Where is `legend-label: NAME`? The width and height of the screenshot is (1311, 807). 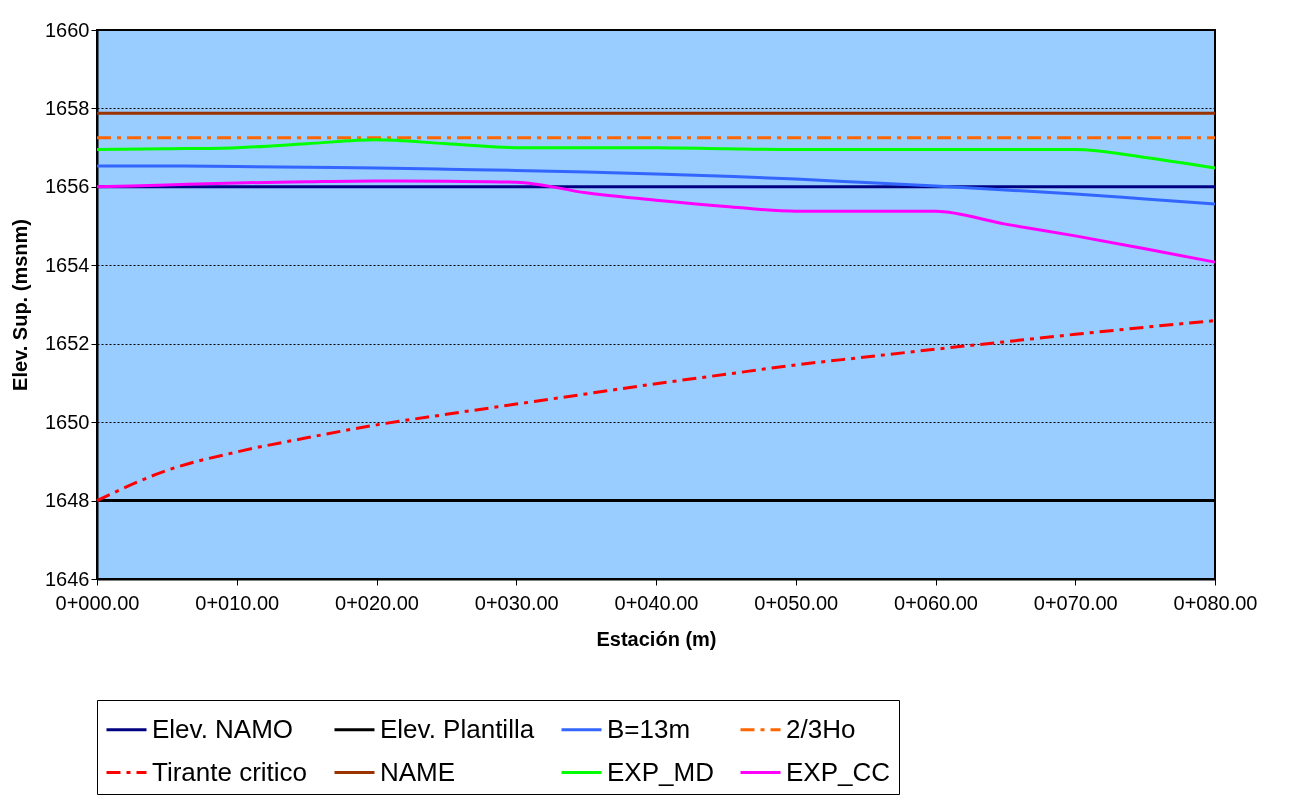
legend-label: NAME is located at coordinates (418, 771).